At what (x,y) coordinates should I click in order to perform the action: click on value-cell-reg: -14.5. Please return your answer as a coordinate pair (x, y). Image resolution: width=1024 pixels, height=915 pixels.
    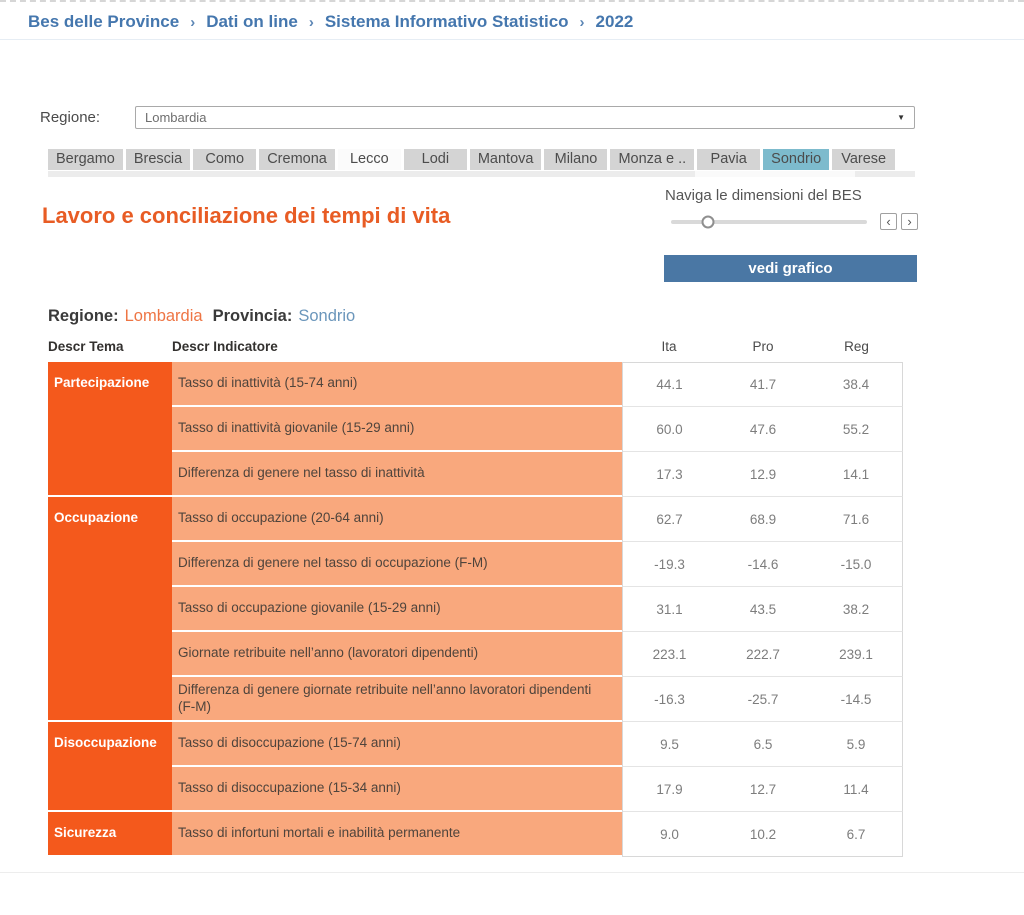
    Looking at the image, I should click on (856, 699).